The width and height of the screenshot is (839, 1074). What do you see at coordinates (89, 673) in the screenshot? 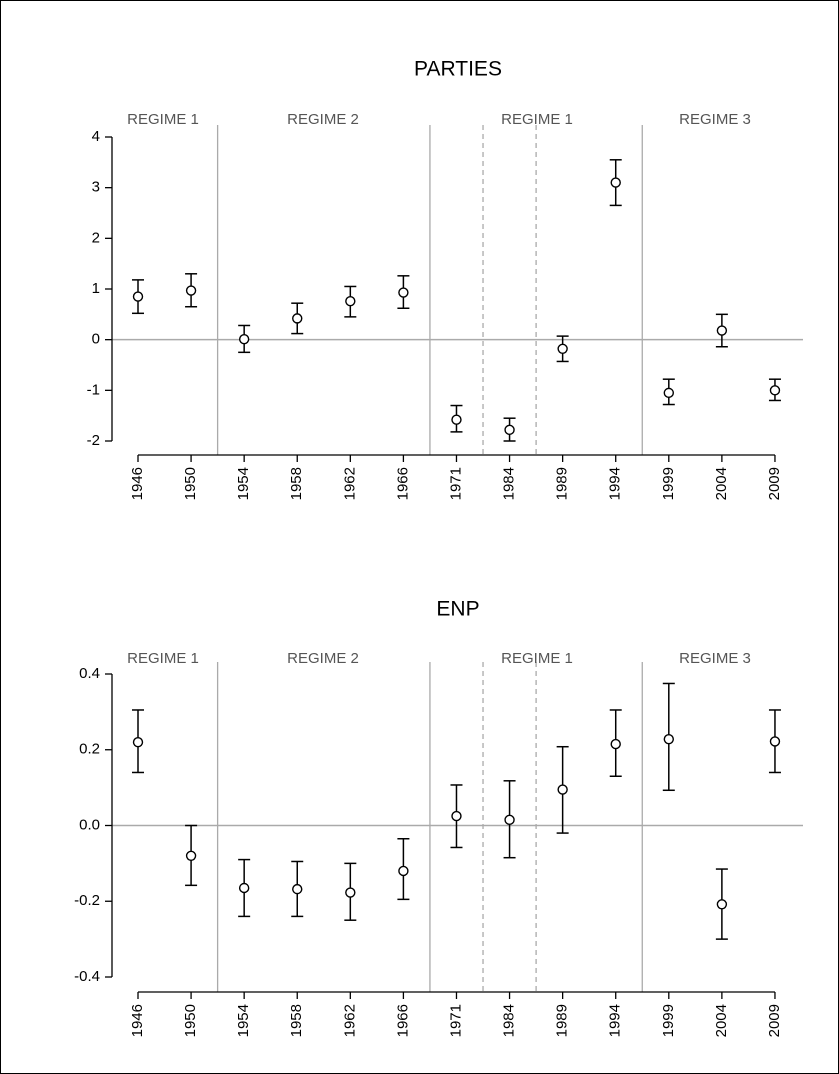
I see `y-tick-label: 0.4` at bounding box center [89, 673].